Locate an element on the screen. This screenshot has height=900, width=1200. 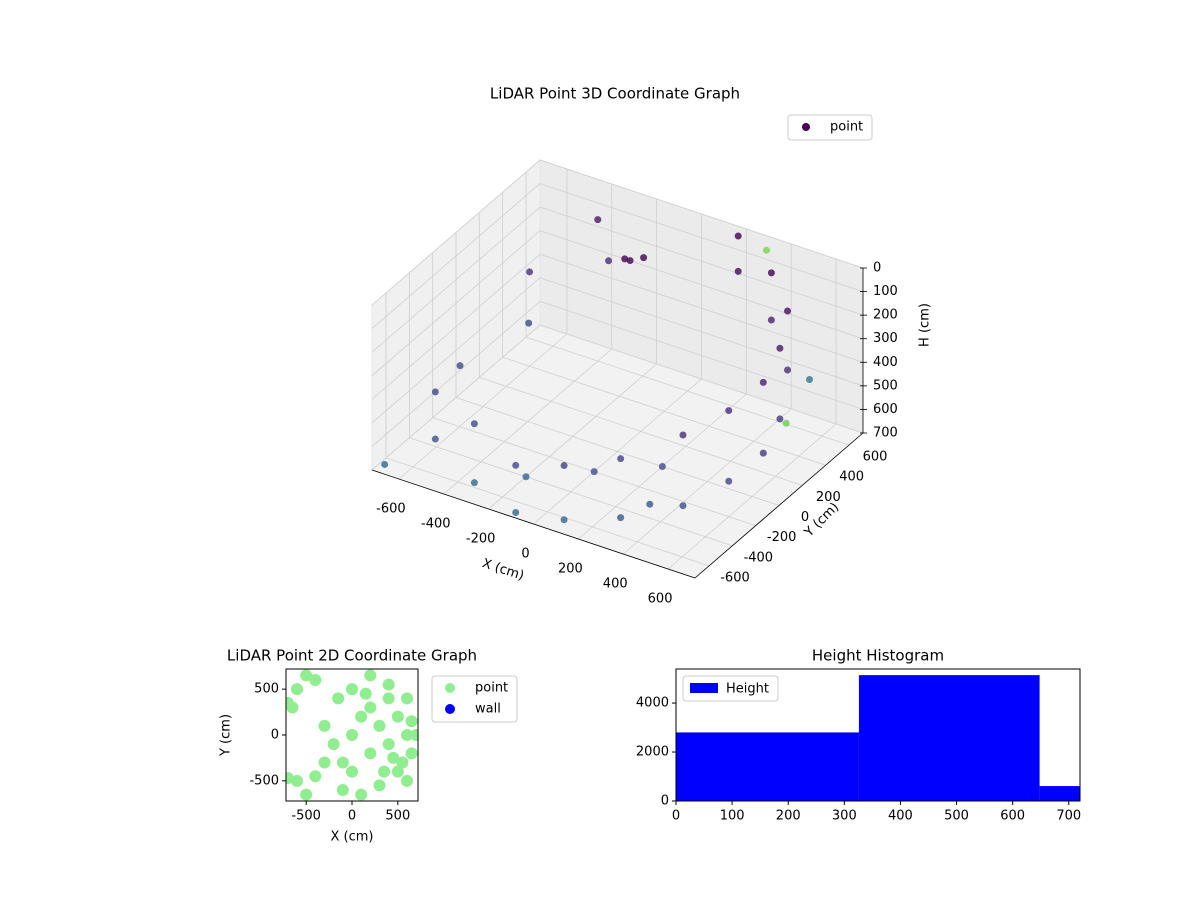
x-tick-label: 300 is located at coordinates (844, 816).